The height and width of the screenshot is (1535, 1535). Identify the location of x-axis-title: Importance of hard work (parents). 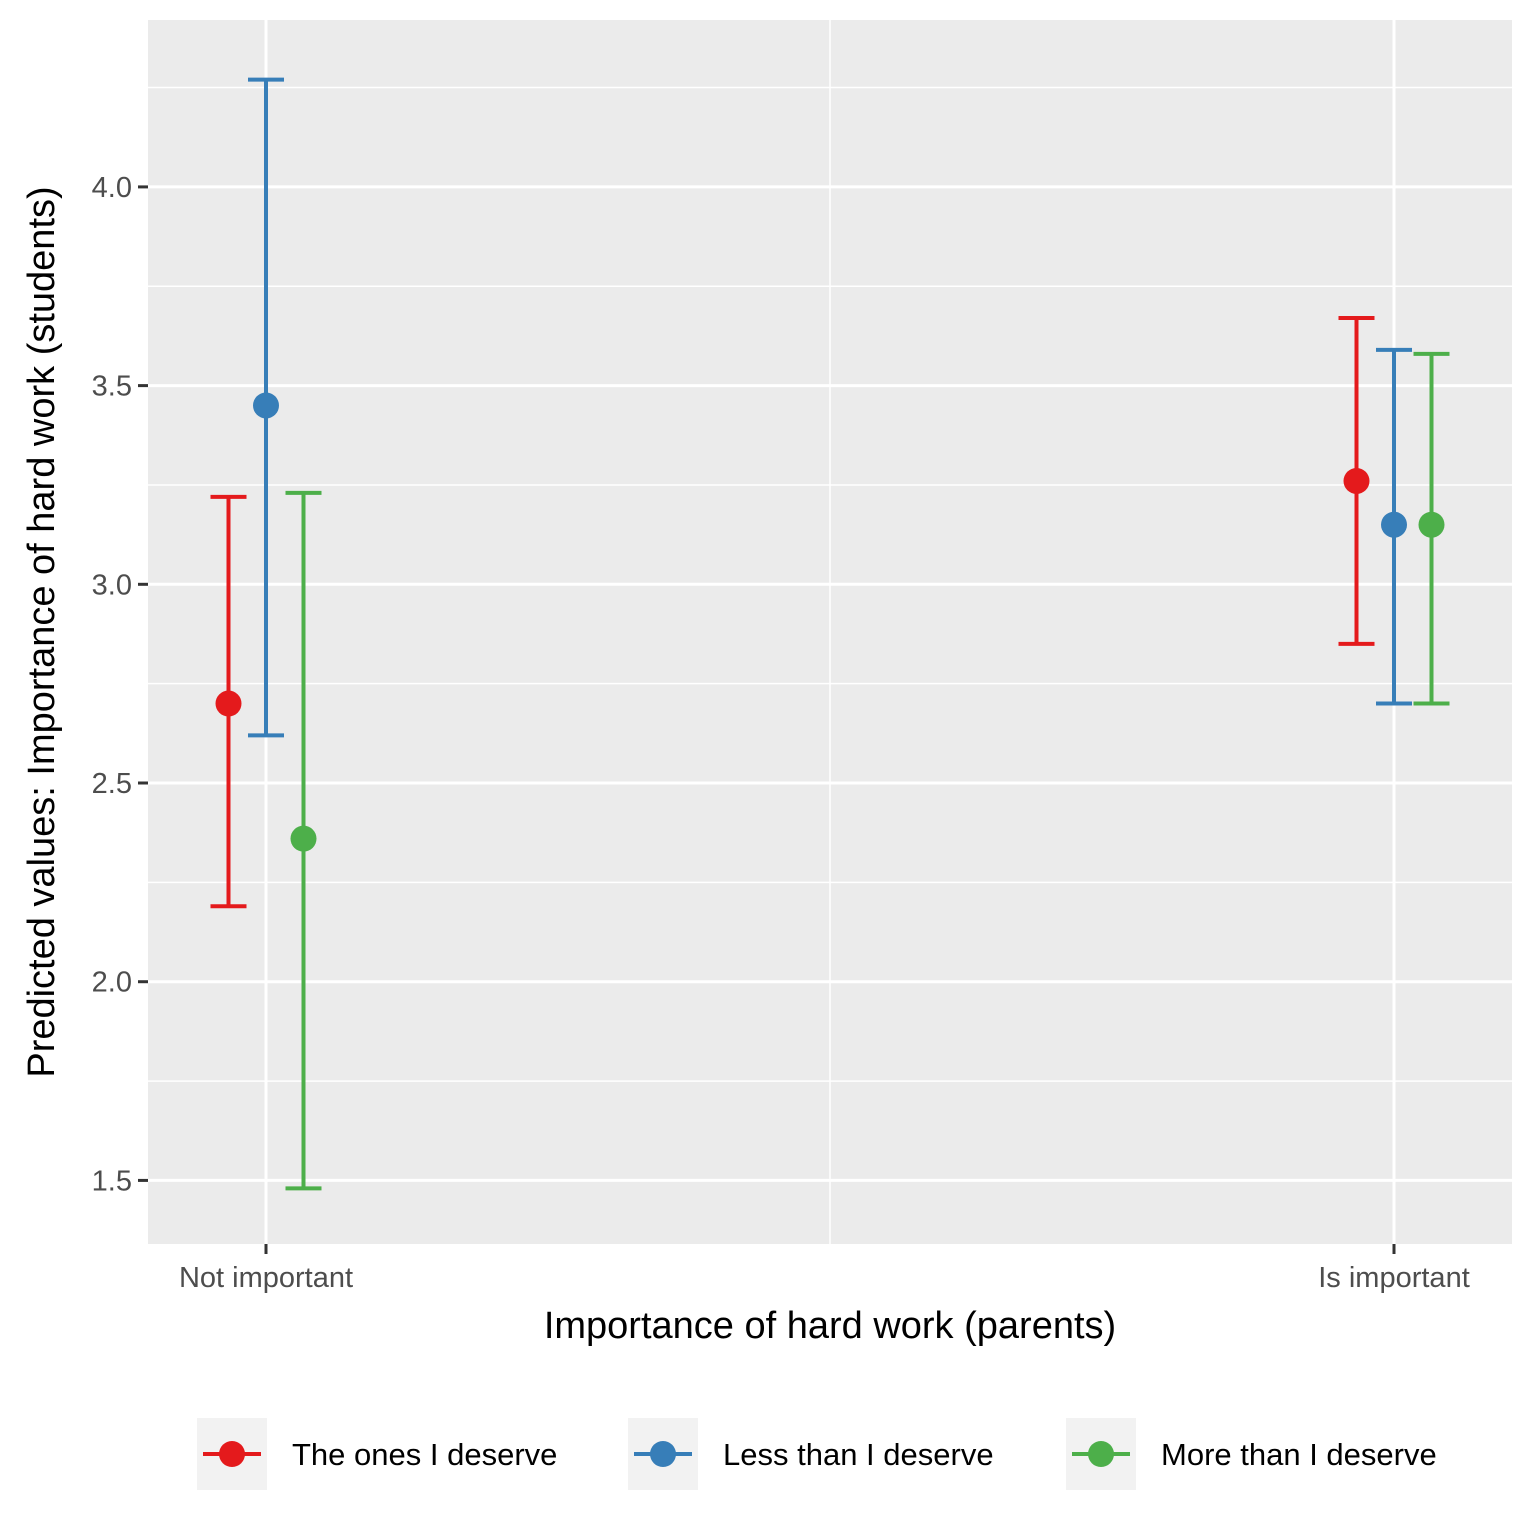
(830, 1326).